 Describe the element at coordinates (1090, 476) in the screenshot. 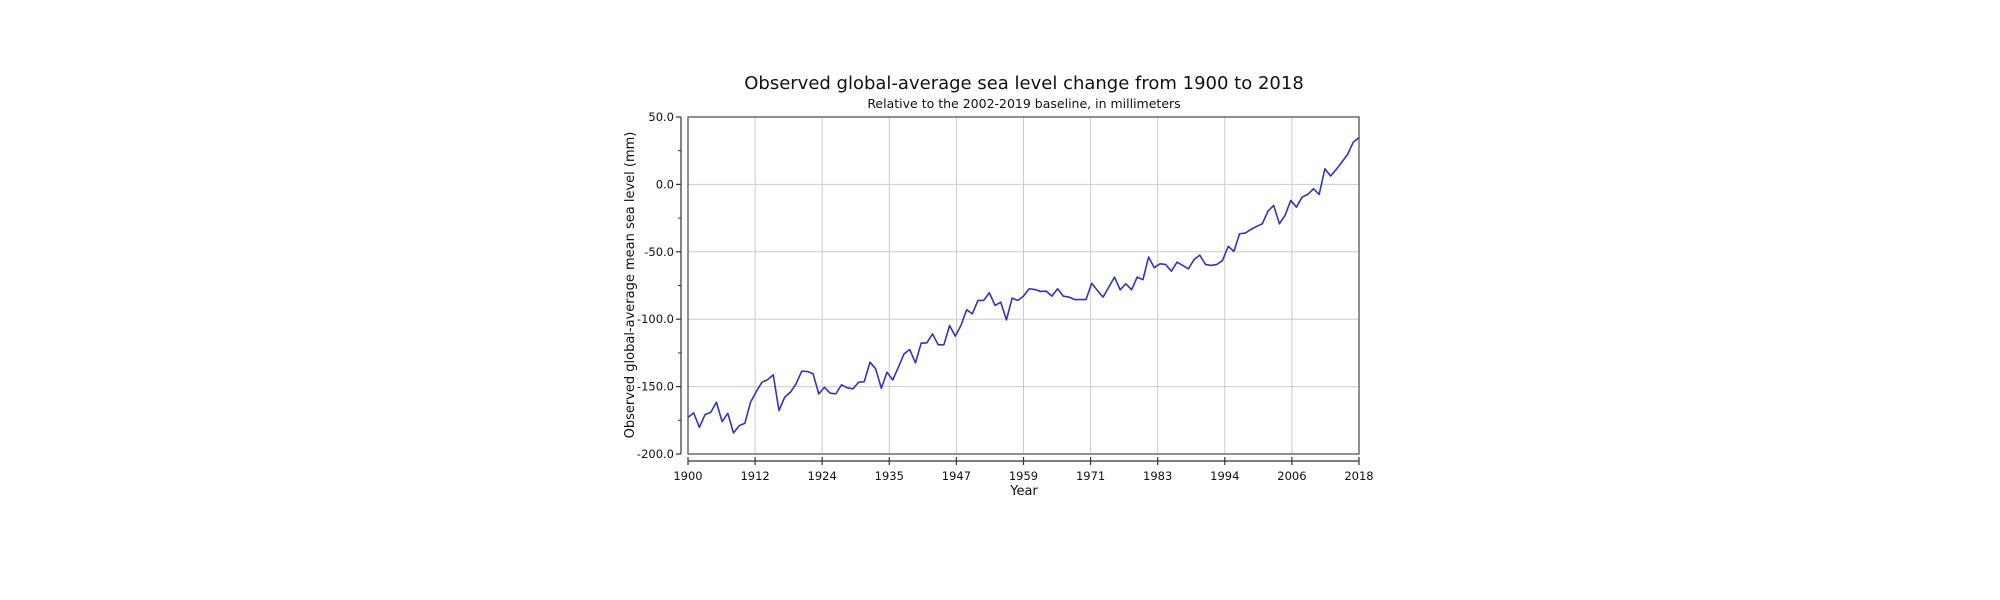

I see `x-tick-label: 1971` at that location.